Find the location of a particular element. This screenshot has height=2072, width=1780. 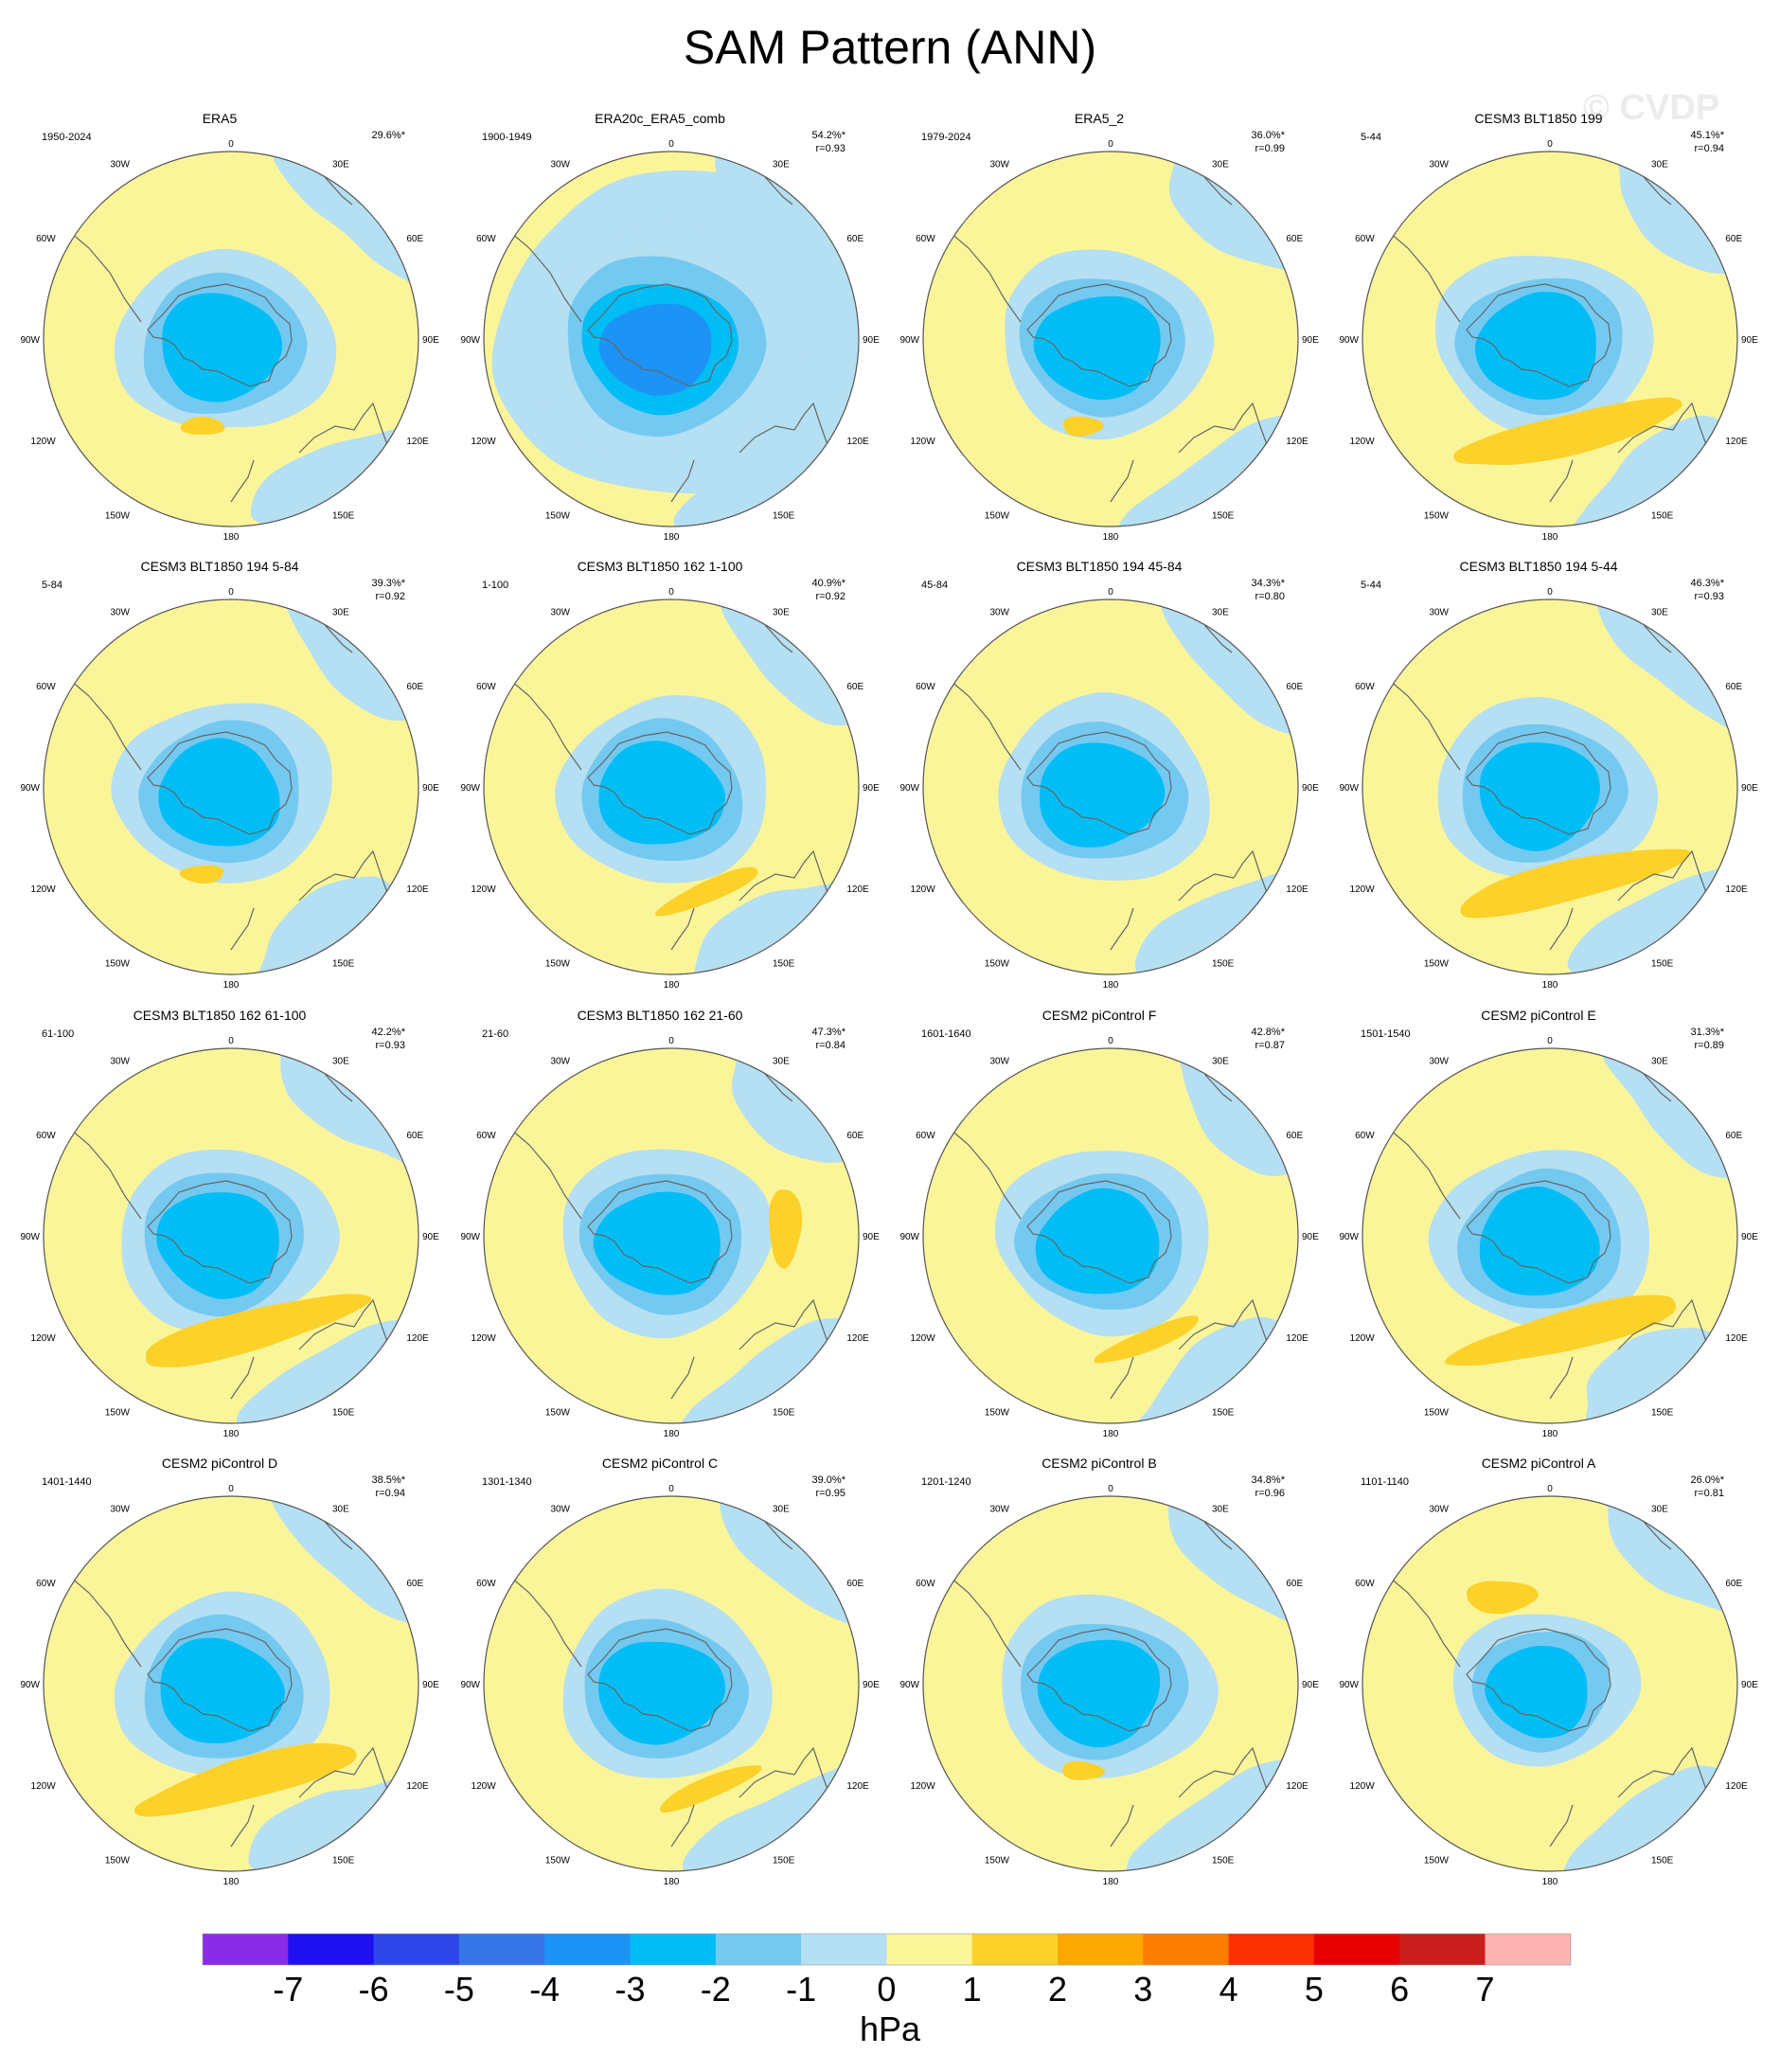

colorbar-units-label: hPa is located at coordinates (890, 2028).